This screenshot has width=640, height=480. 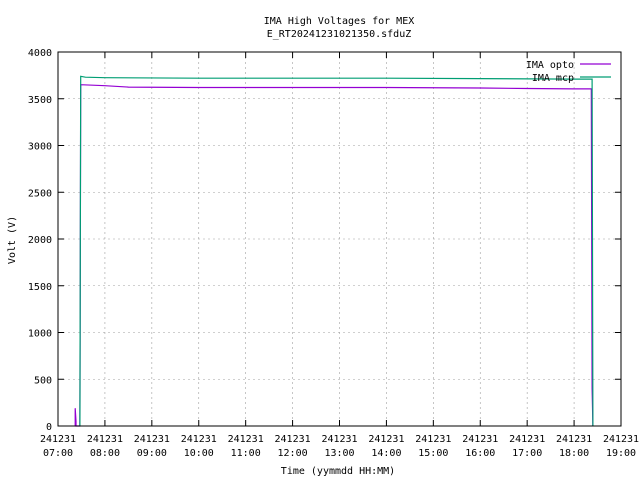 What do you see at coordinates (480, 453) in the screenshot?
I see `x-tick-label-time: 16:00` at bounding box center [480, 453].